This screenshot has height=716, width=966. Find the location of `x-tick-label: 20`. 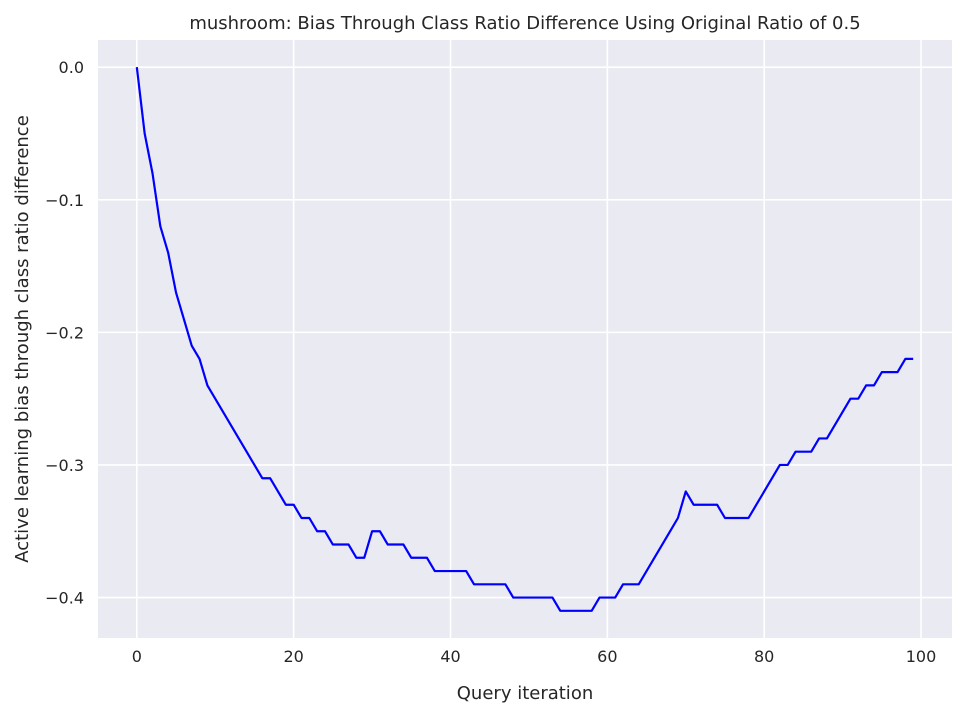

x-tick-label: 20 is located at coordinates (293, 656).